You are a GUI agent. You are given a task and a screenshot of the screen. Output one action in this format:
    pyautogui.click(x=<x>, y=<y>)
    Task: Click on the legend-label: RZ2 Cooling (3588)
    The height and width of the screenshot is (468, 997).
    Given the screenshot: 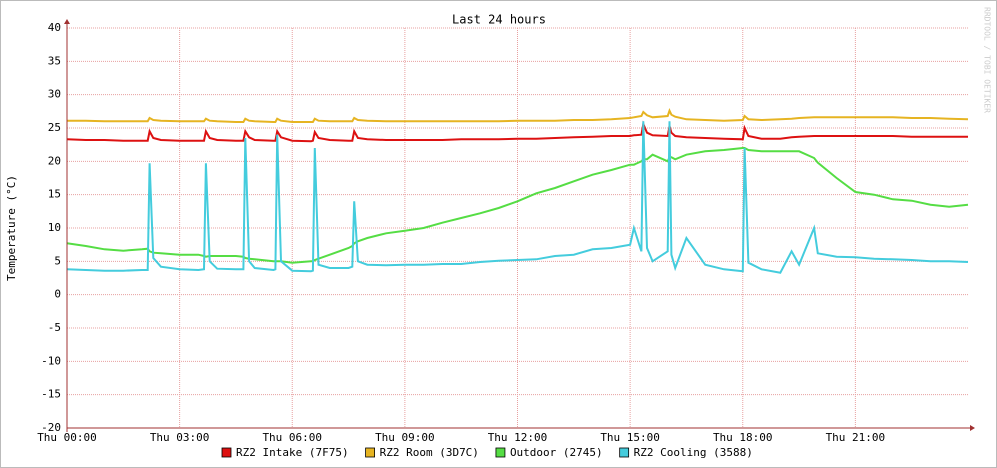 What is the action you would take?
    pyautogui.click(x=693, y=452)
    